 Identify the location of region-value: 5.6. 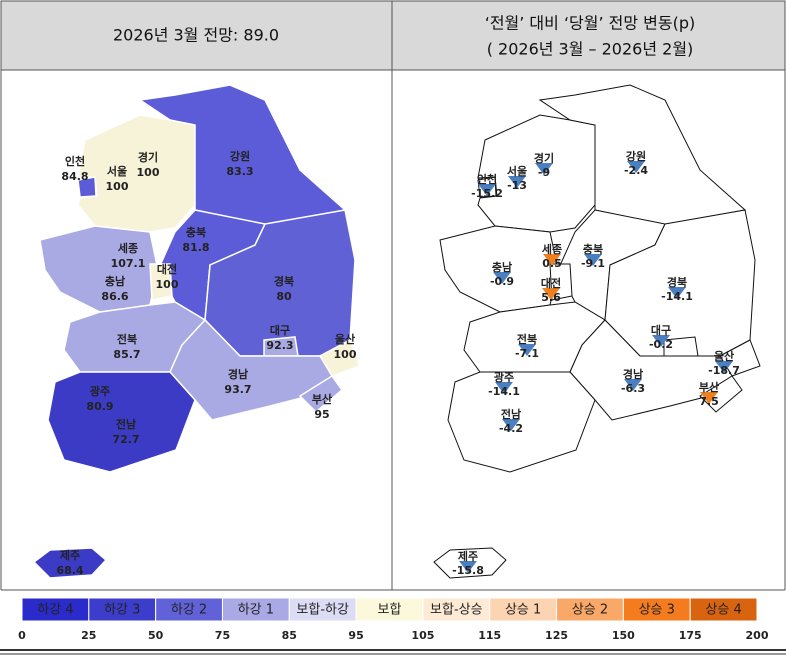
(551, 297).